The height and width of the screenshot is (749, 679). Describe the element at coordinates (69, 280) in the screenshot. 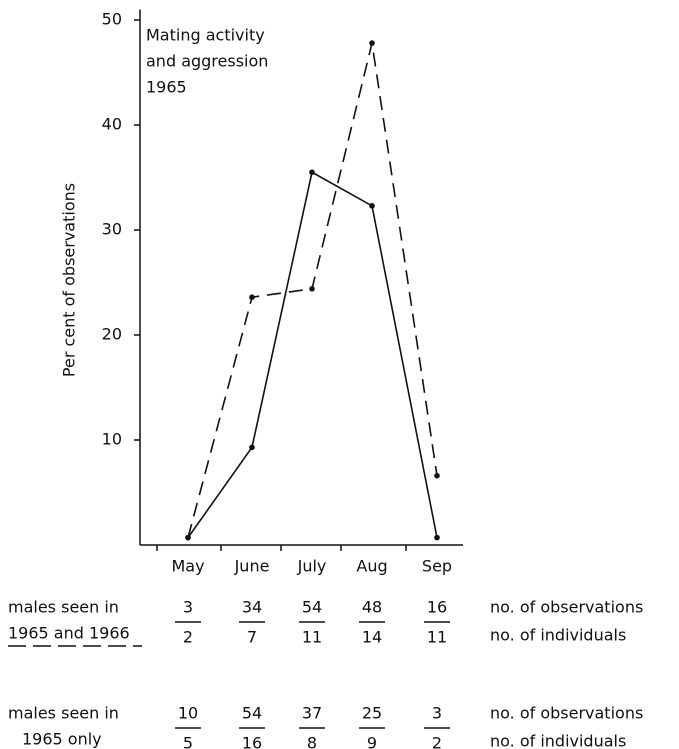

I see `y-axis-label: Per cent of observations` at that location.